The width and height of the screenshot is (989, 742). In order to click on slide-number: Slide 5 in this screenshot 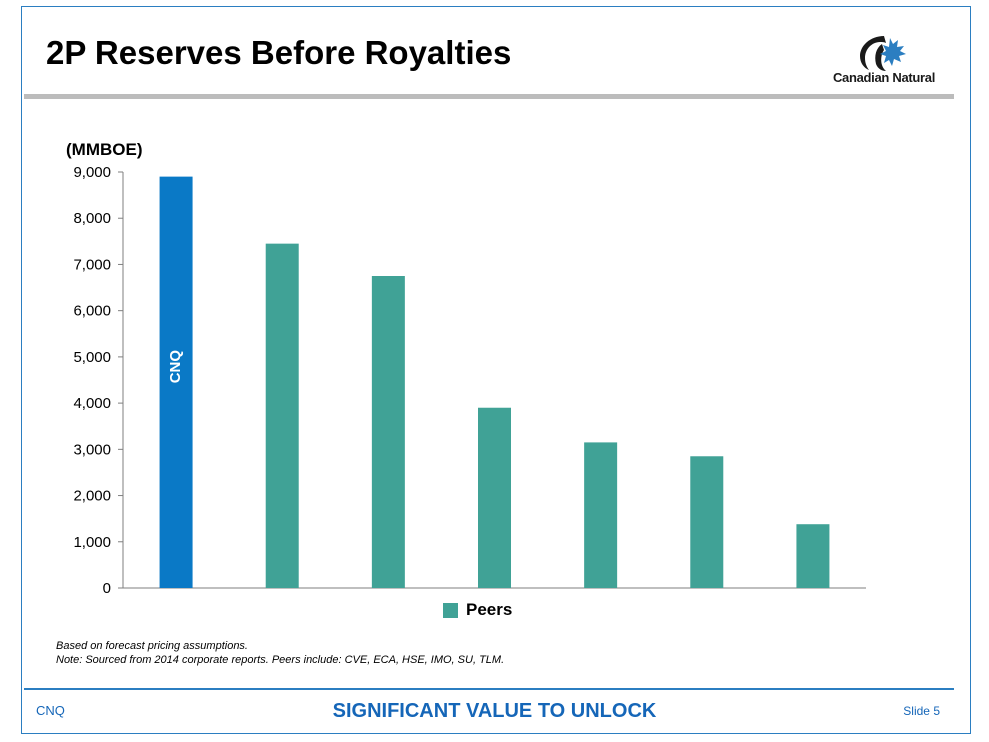, I will do `click(921, 711)`.